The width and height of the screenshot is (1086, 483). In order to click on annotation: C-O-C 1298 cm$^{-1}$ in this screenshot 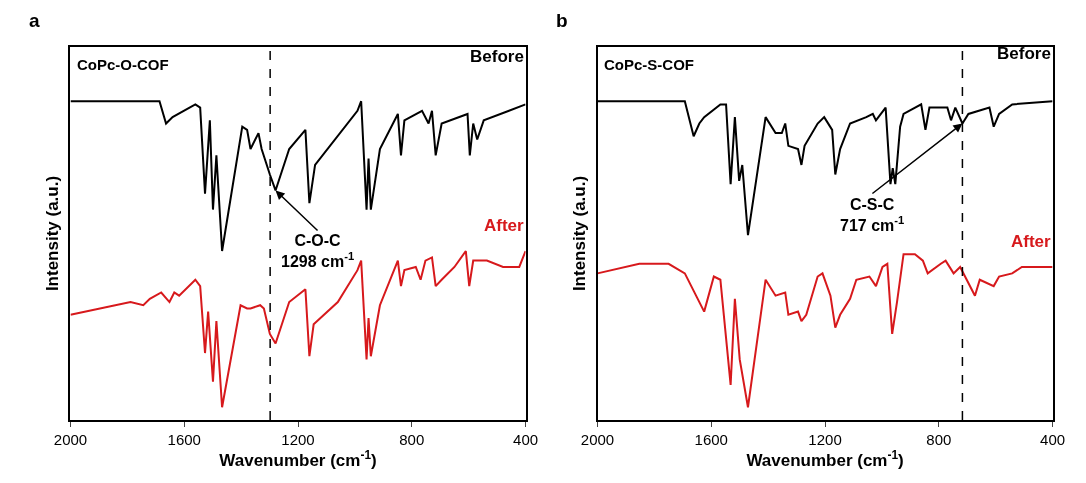, I will do `click(318, 251)`.